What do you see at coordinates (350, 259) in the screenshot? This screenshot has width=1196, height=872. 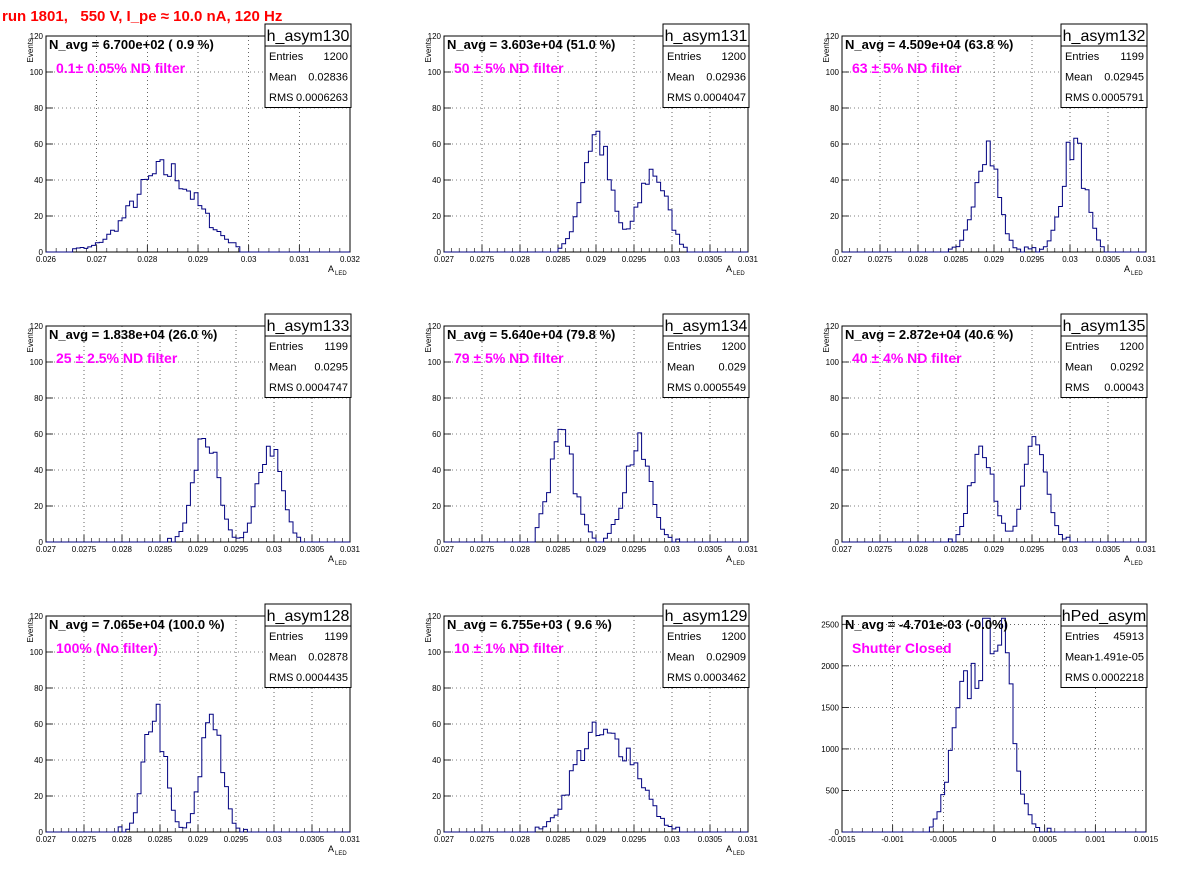 I see `x-tick-label: 0.032` at bounding box center [350, 259].